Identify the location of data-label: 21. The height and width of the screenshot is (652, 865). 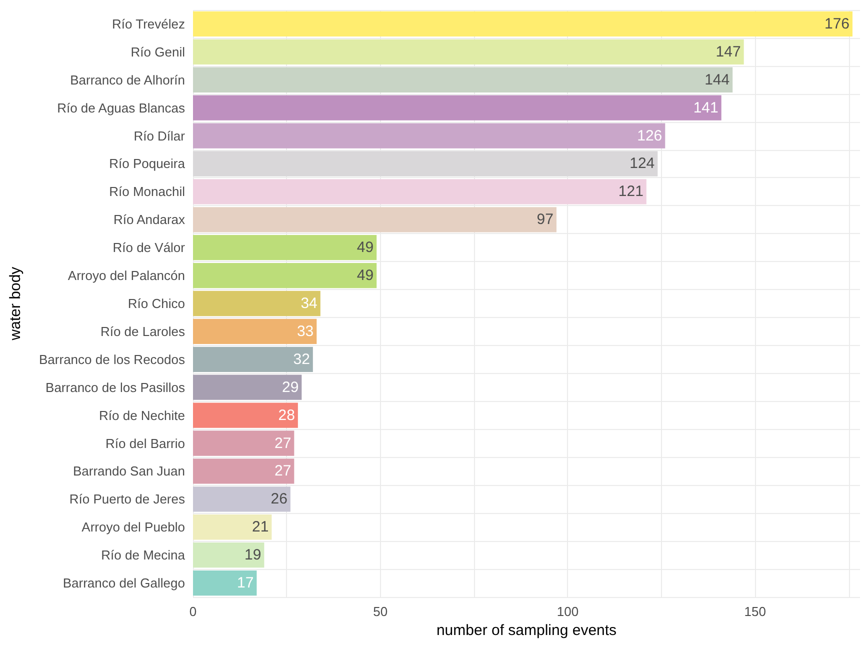
(260, 527).